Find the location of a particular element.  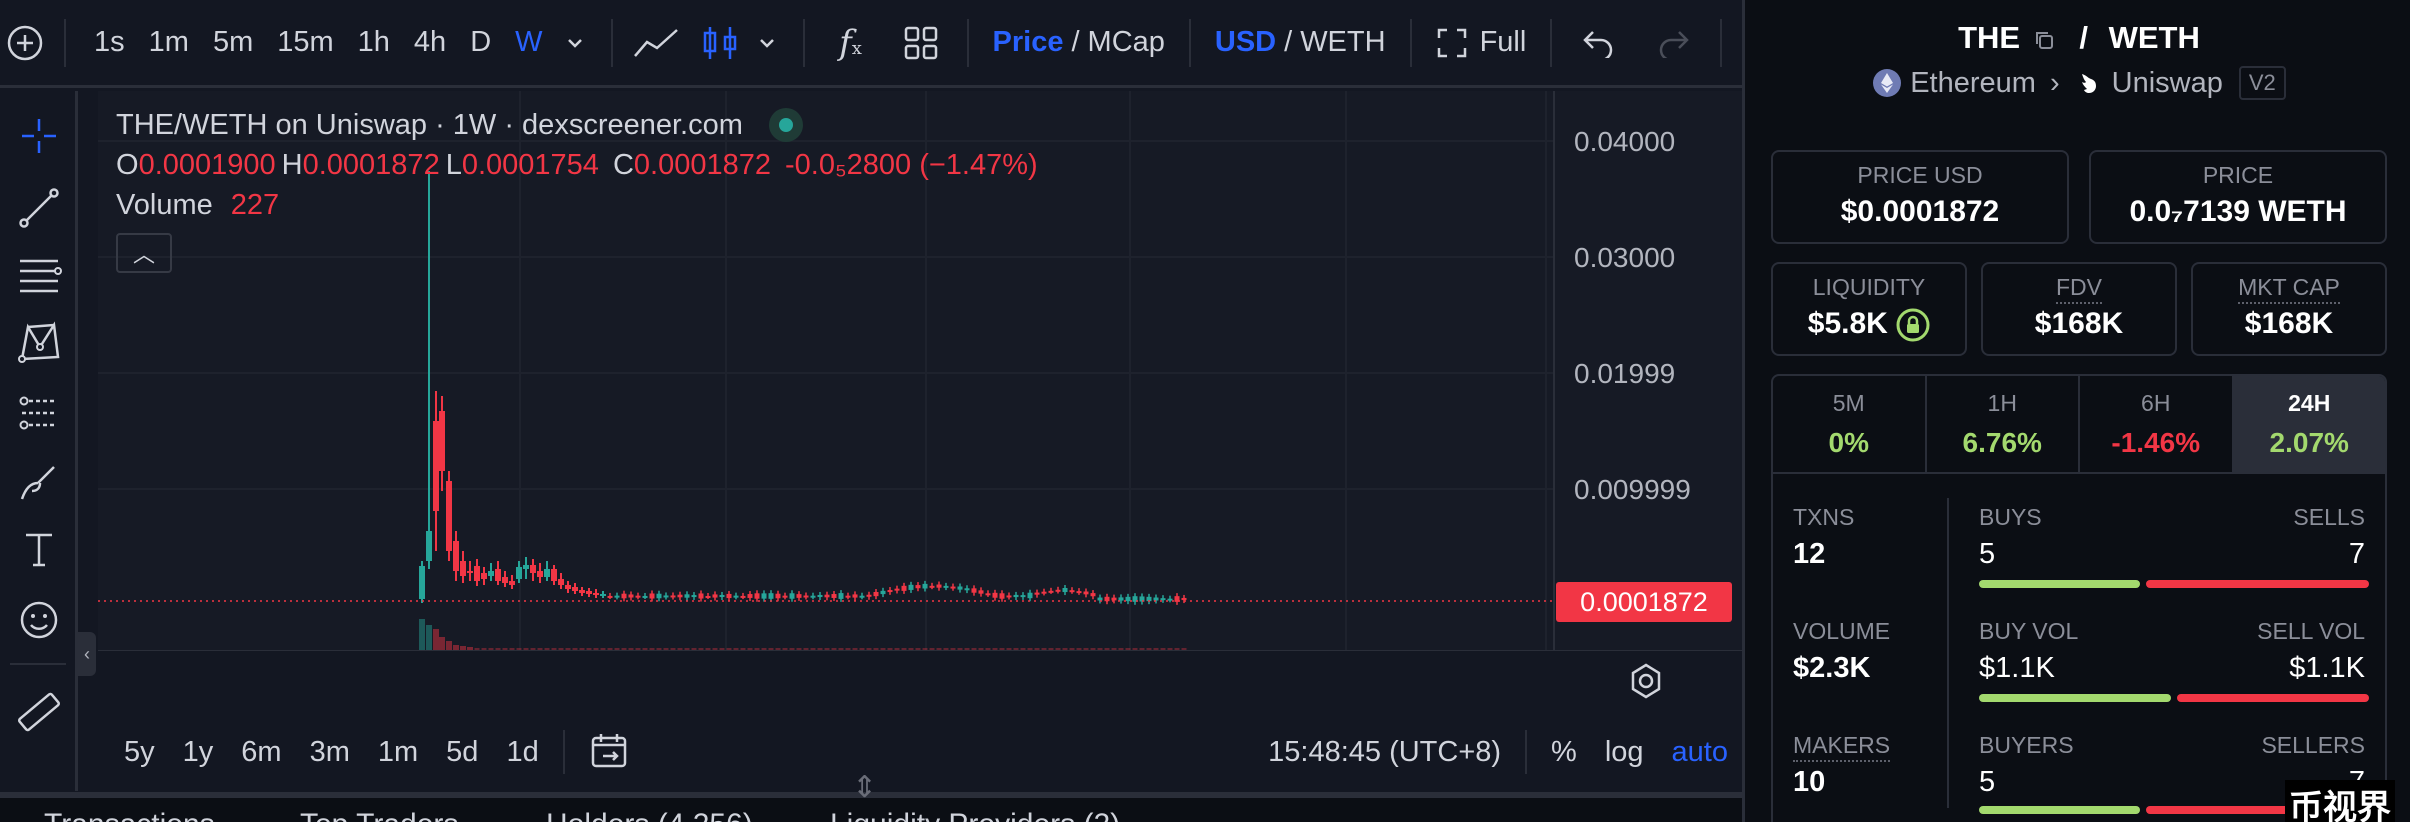

timeframe-w: W is located at coordinates (529, 42).